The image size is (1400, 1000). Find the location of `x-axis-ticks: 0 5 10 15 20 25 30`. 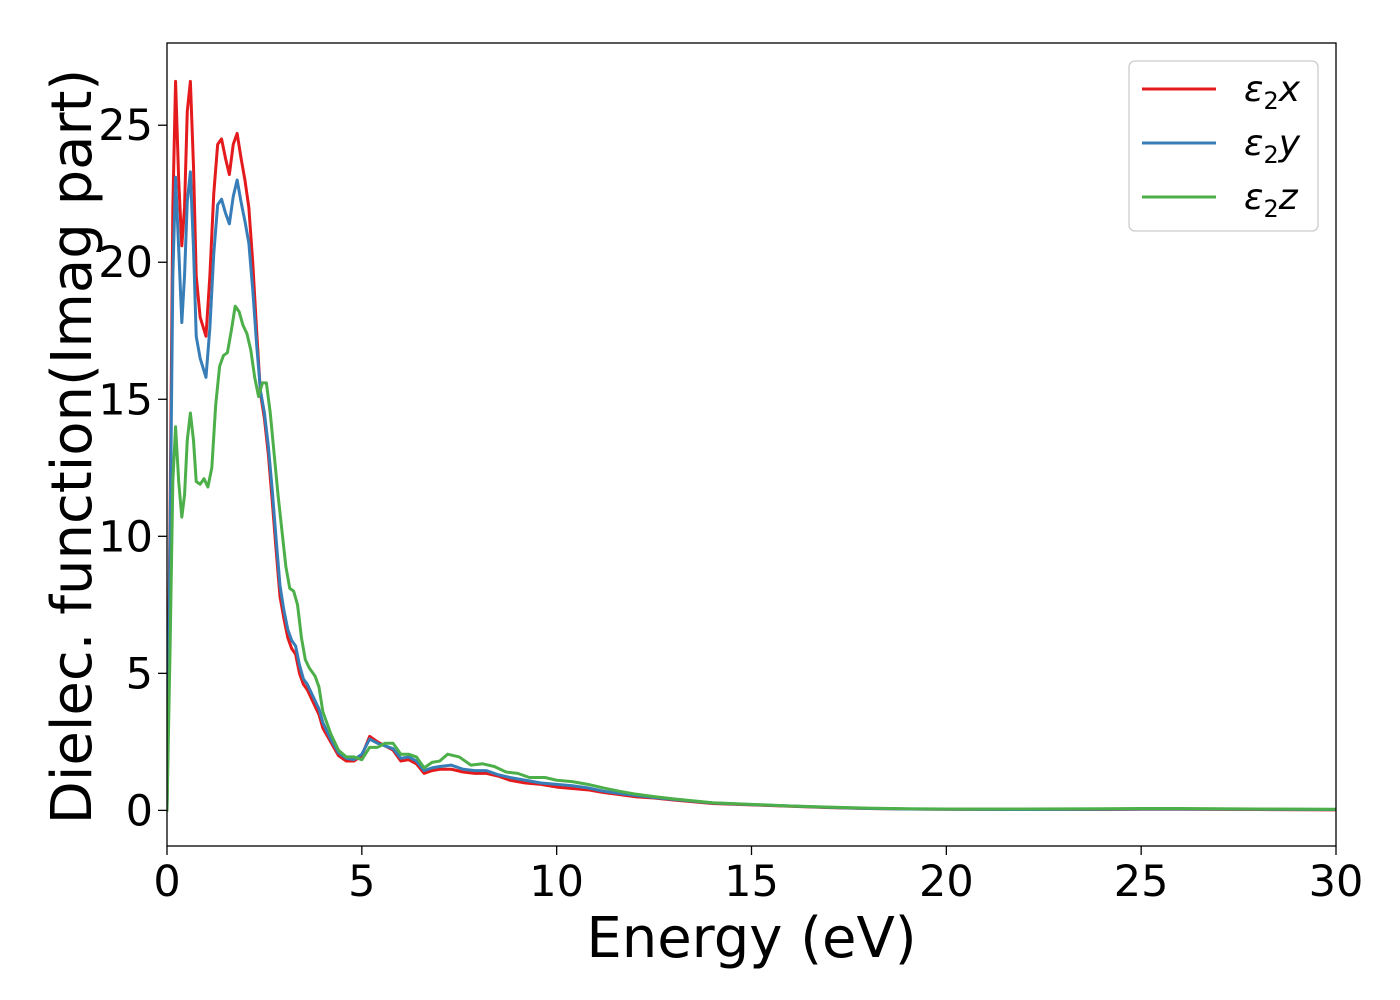

x-axis-ticks: 0 5 10 15 20 25 30 is located at coordinates (758, 876).